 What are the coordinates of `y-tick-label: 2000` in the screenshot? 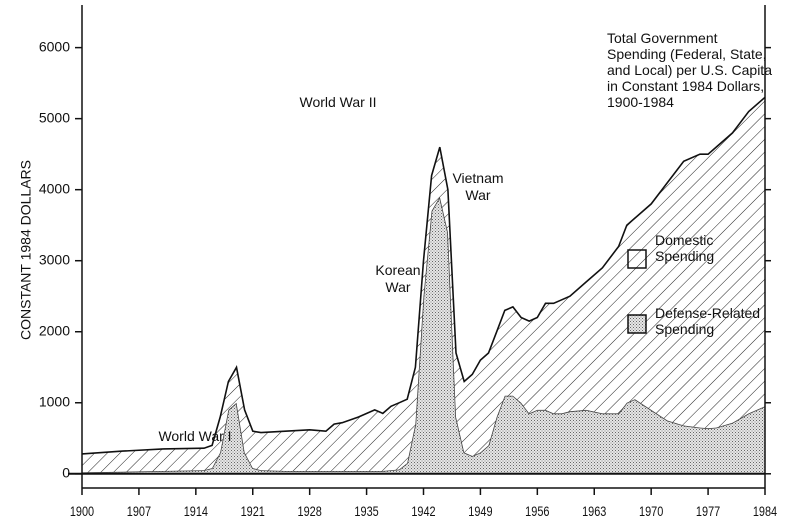 It's located at (54, 330).